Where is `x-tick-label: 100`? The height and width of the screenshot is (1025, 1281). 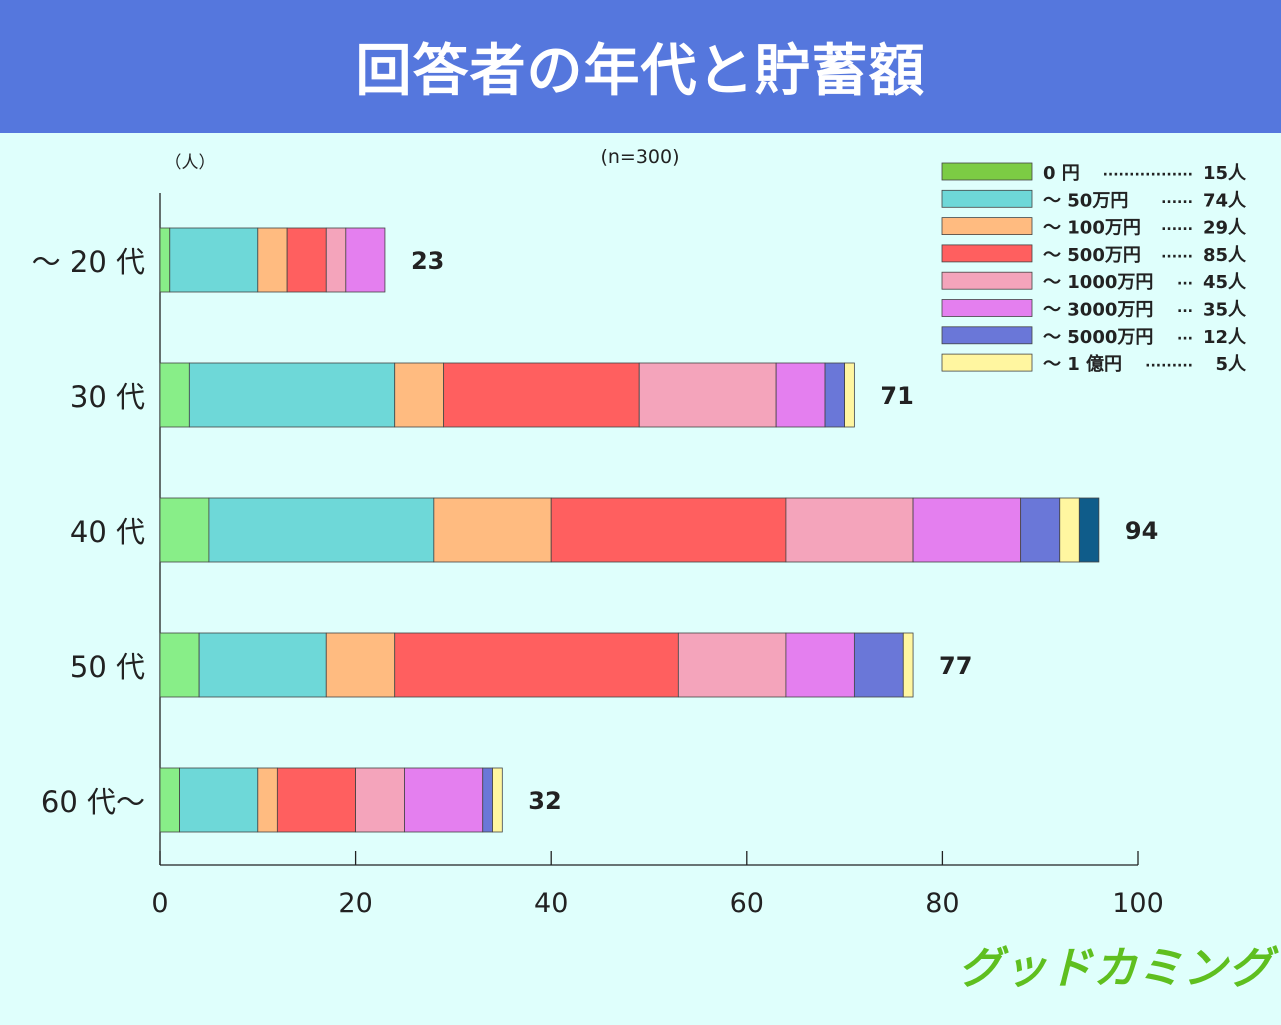
x-tick-label: 100 is located at coordinates (1138, 903).